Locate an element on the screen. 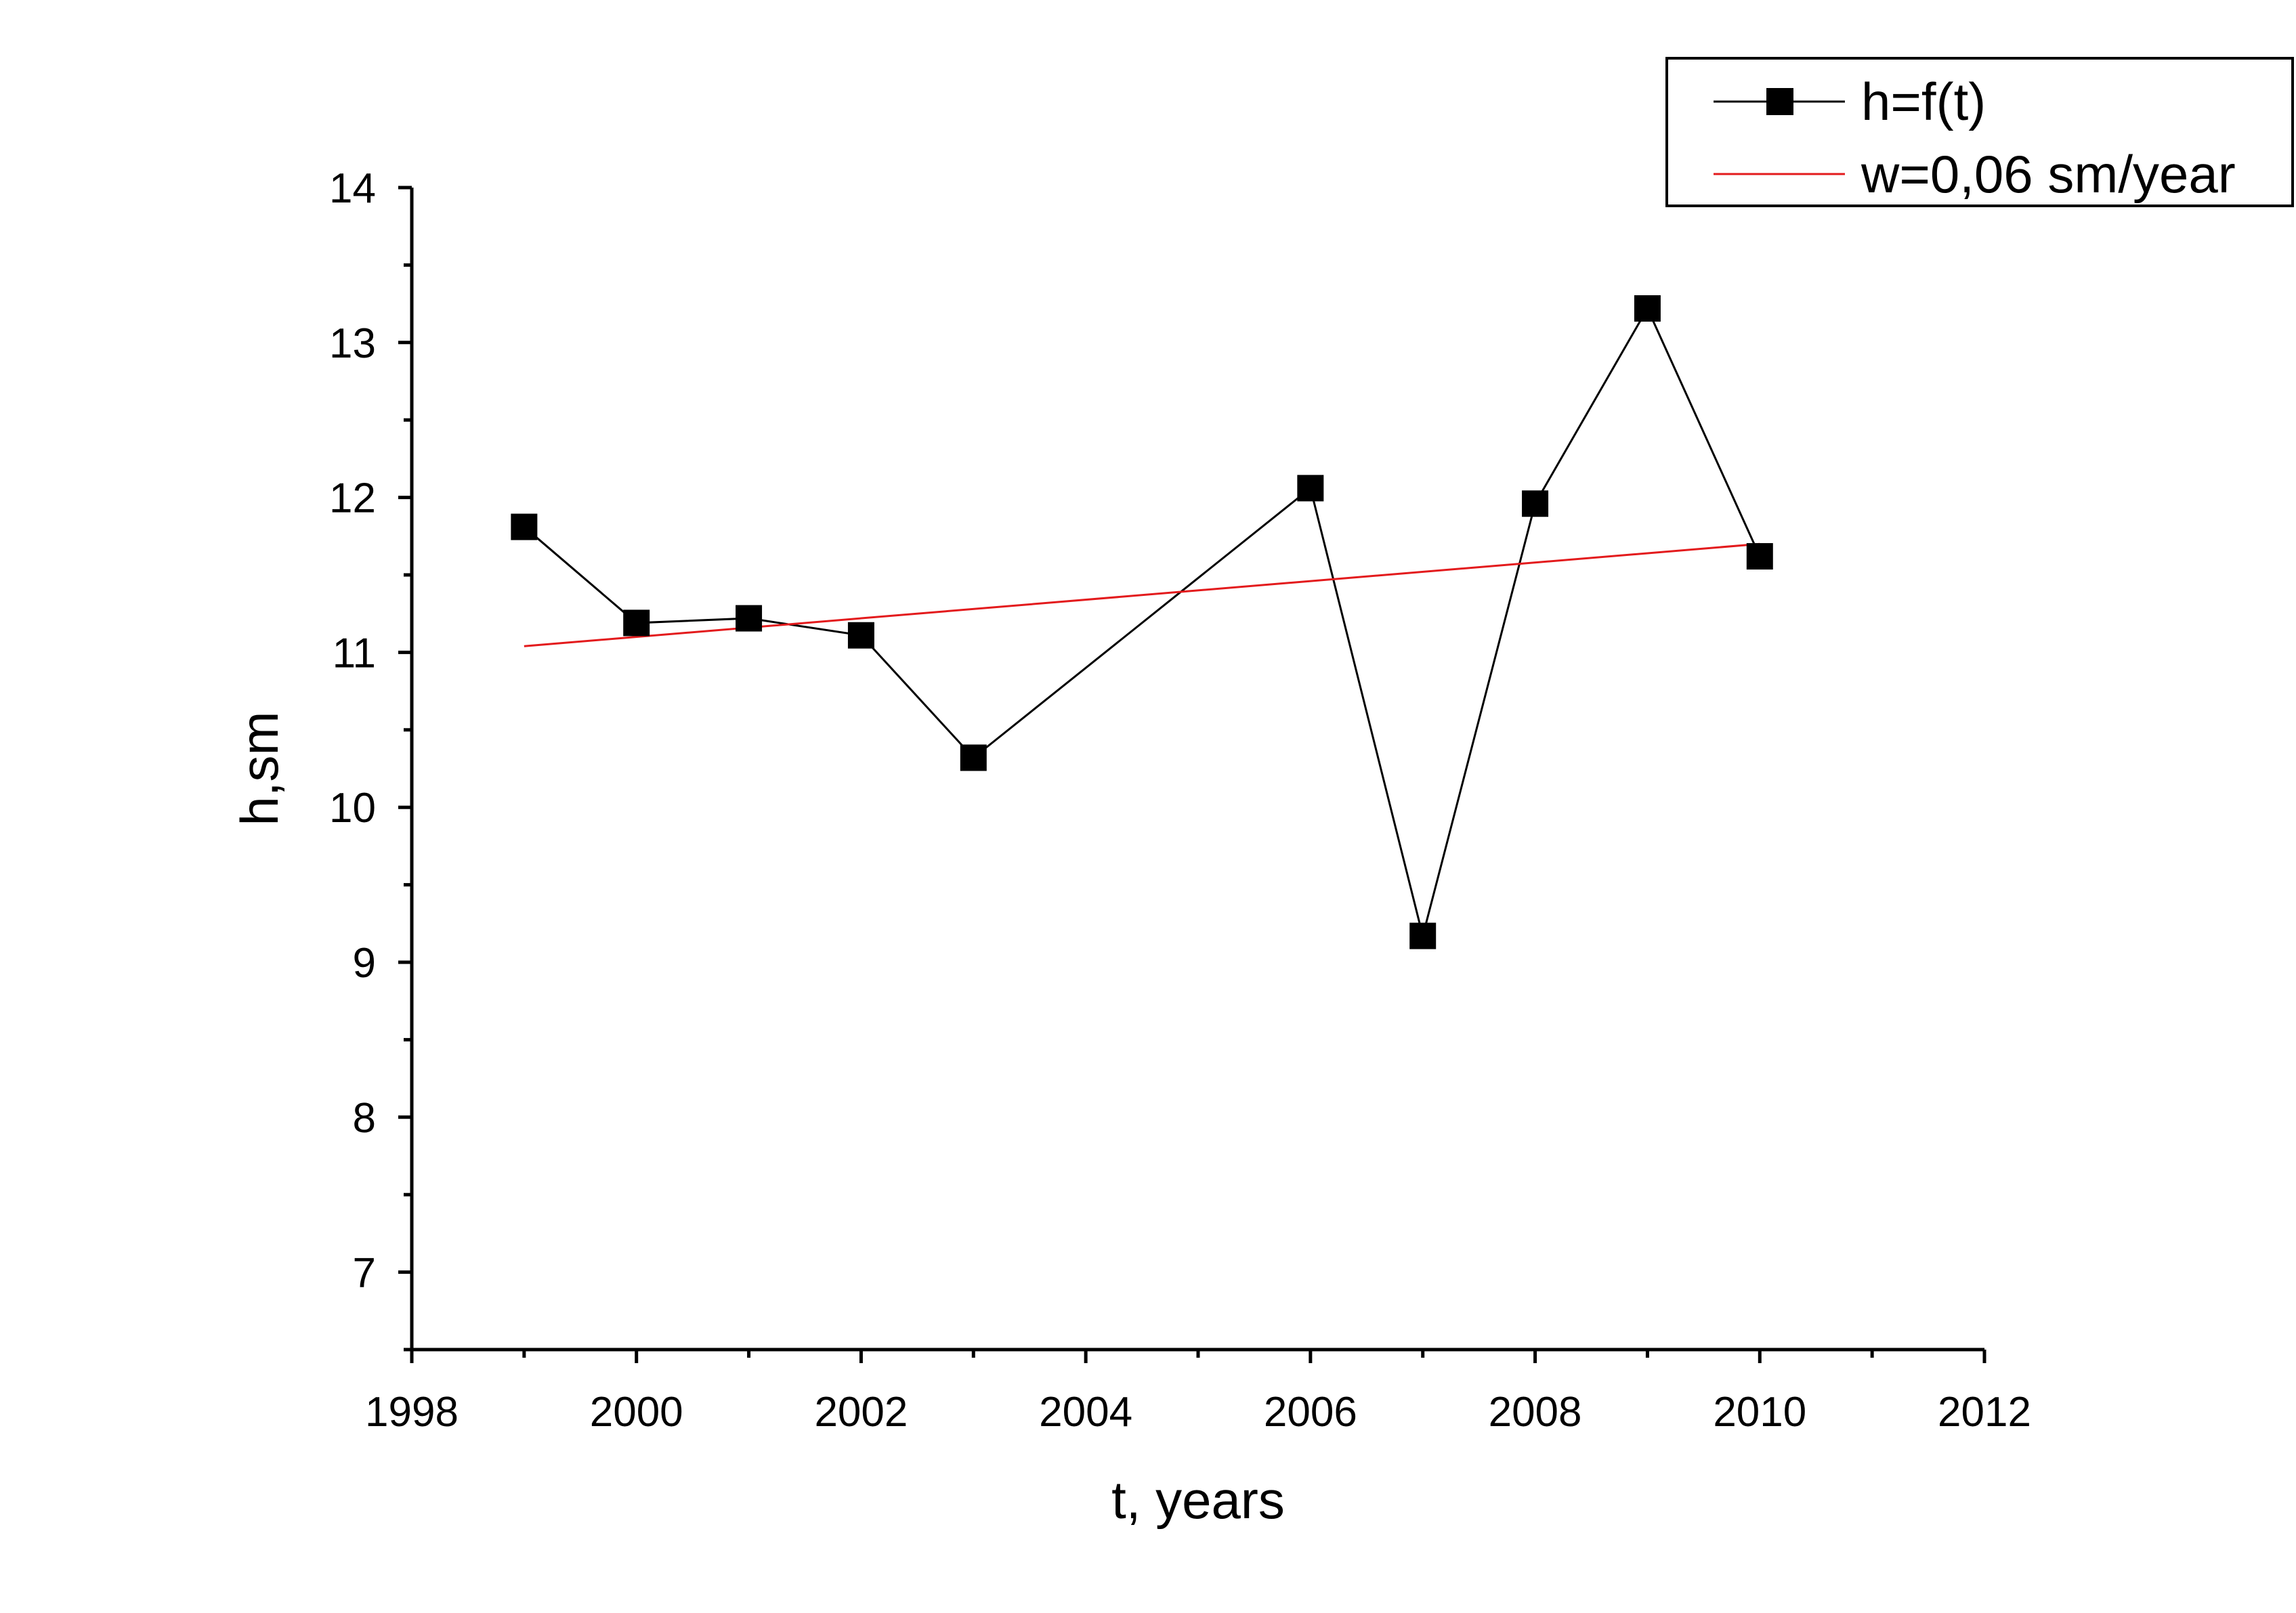 This screenshot has width=2296, height=1613. x-tick-label: 2000 is located at coordinates (636, 1412).